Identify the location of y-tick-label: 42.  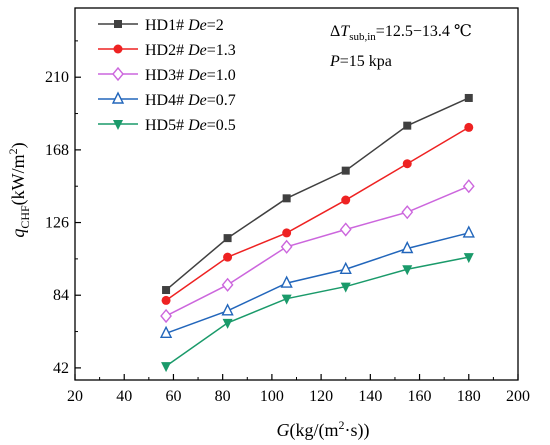
(61, 368).